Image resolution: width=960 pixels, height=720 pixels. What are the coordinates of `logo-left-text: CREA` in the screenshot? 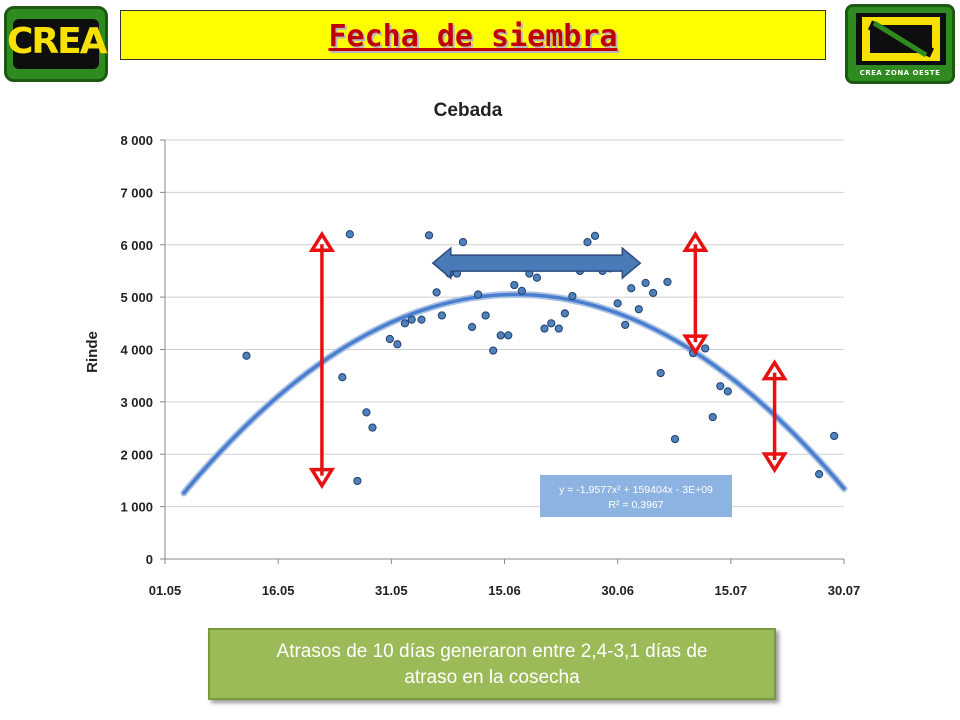 It's located at (57, 41).